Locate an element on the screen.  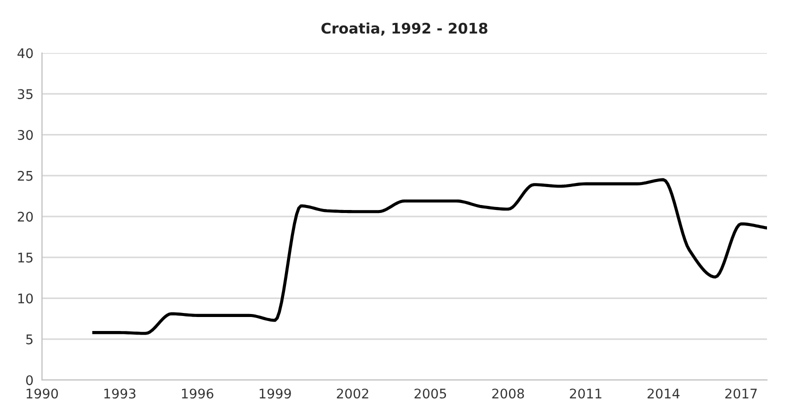
y-tick-label: 40 is located at coordinates (25, 53).